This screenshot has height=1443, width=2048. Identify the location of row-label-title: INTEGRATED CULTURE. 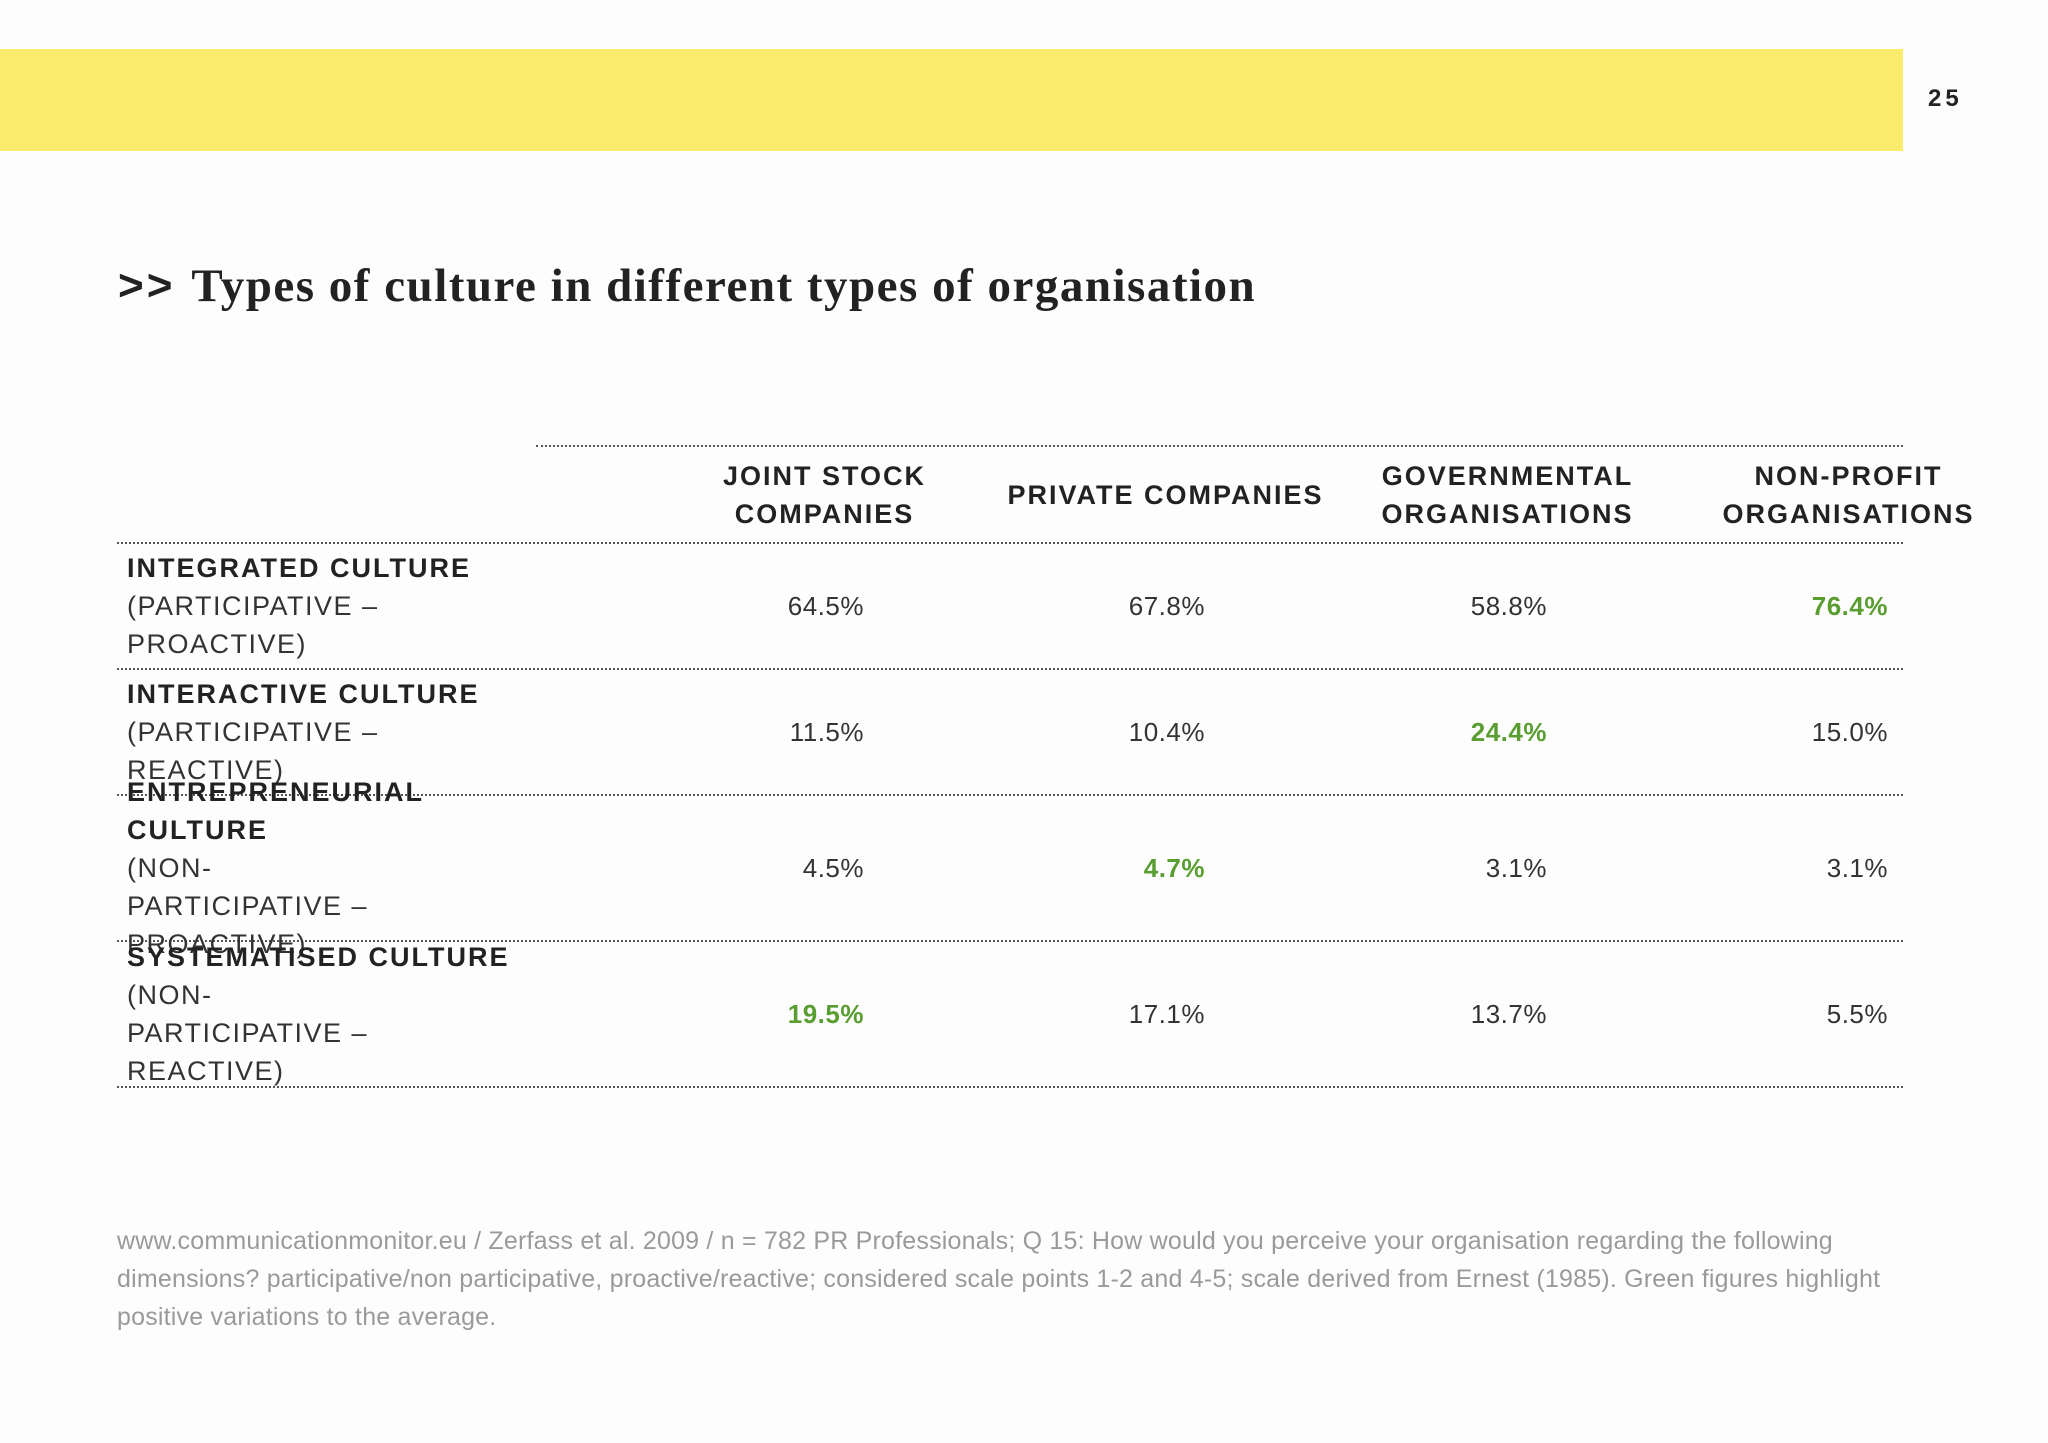
(299, 568).